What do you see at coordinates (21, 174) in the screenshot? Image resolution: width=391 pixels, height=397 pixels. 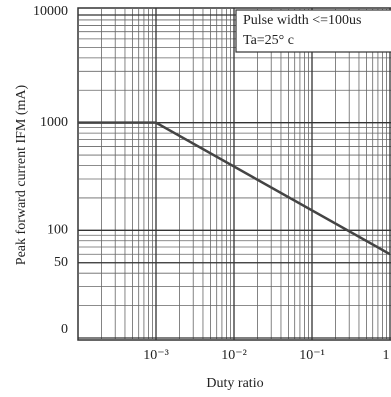 I see `y-axis-label: Peak forward current IFM (mA)` at bounding box center [21, 174].